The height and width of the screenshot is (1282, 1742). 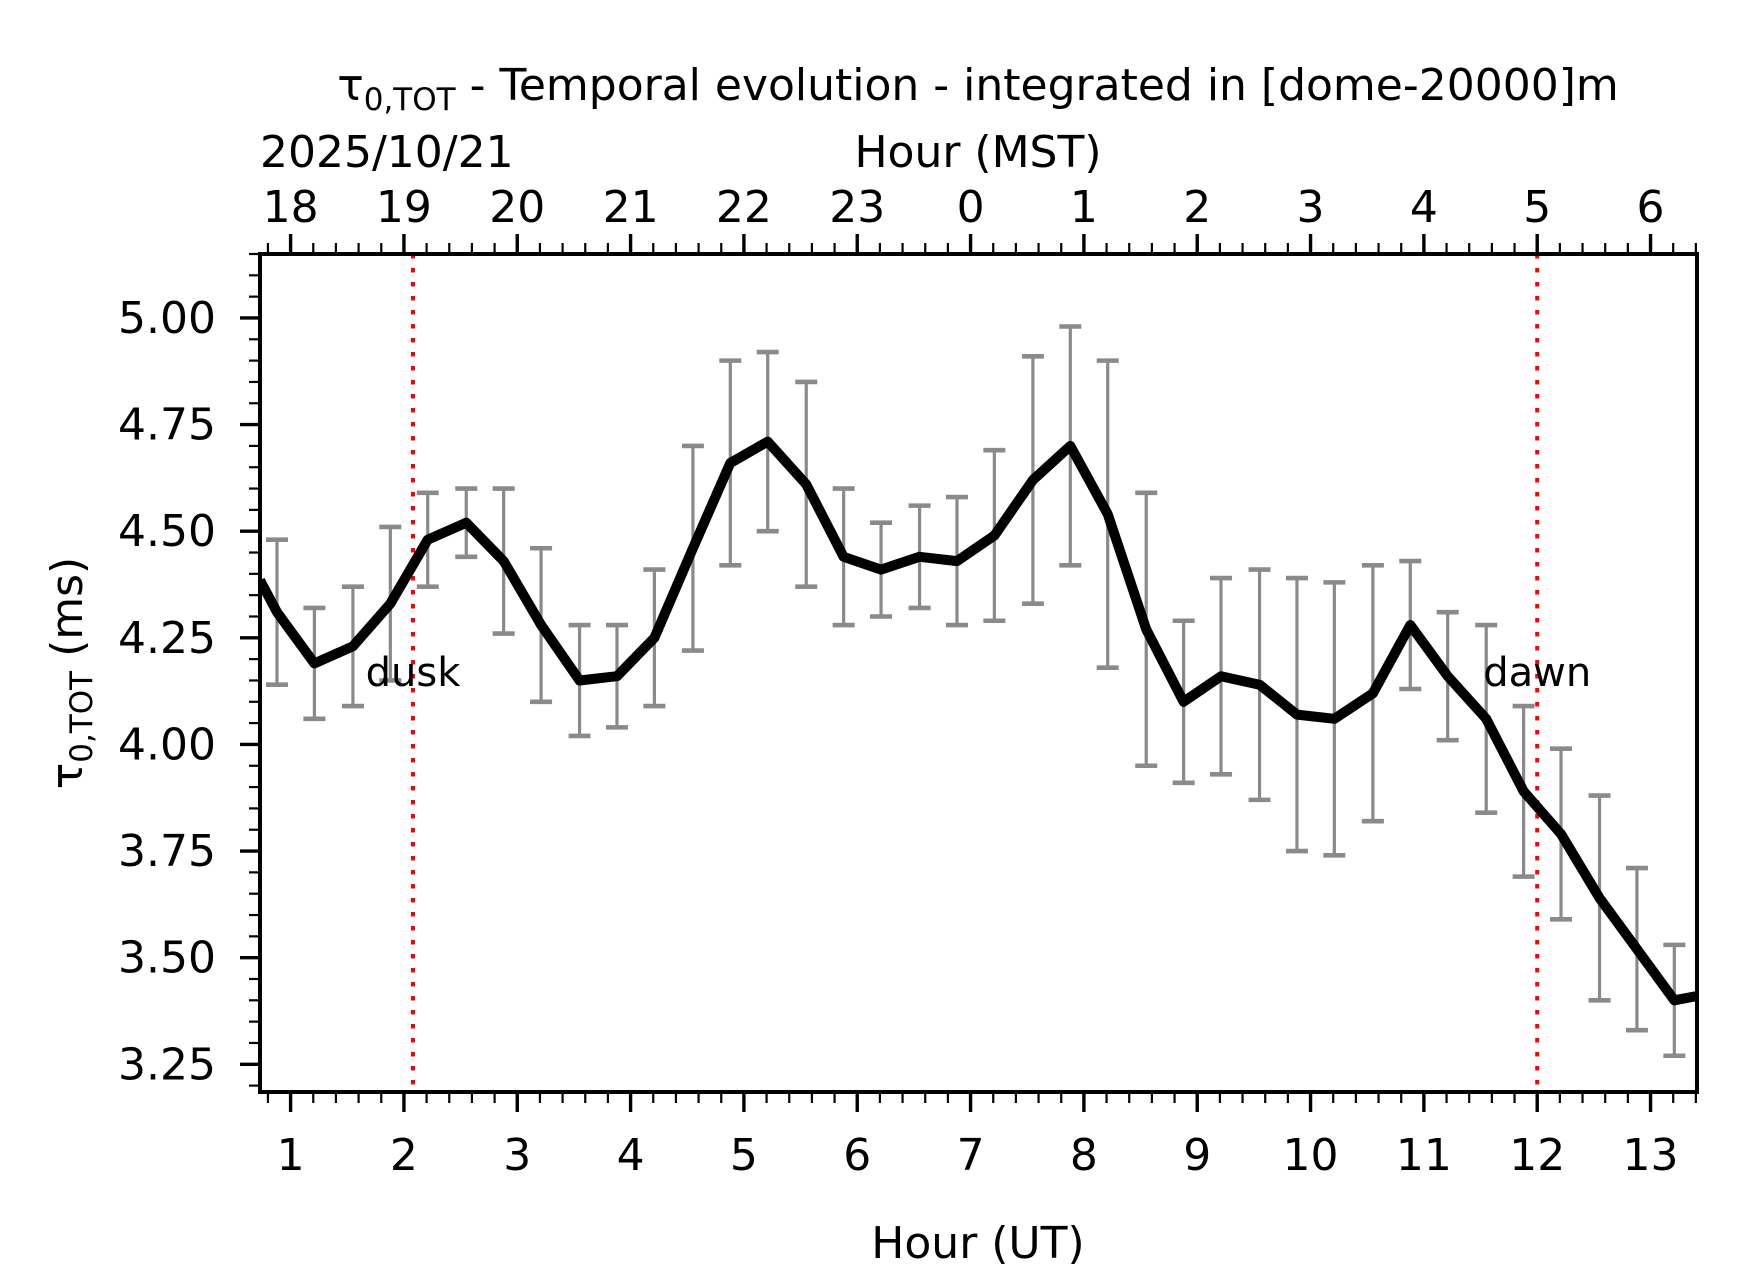 What do you see at coordinates (857, 1155) in the screenshot?
I see `bottom-tick-label: 6` at bounding box center [857, 1155].